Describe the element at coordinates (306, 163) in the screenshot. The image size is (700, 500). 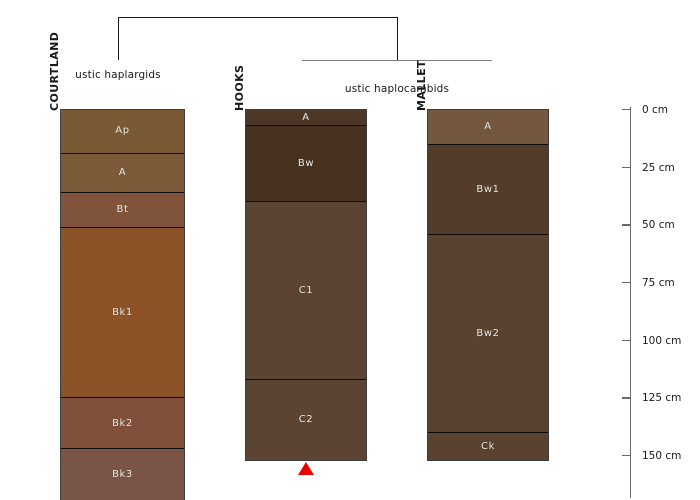
I see `horizon-hooks-bw: Bw` at that location.